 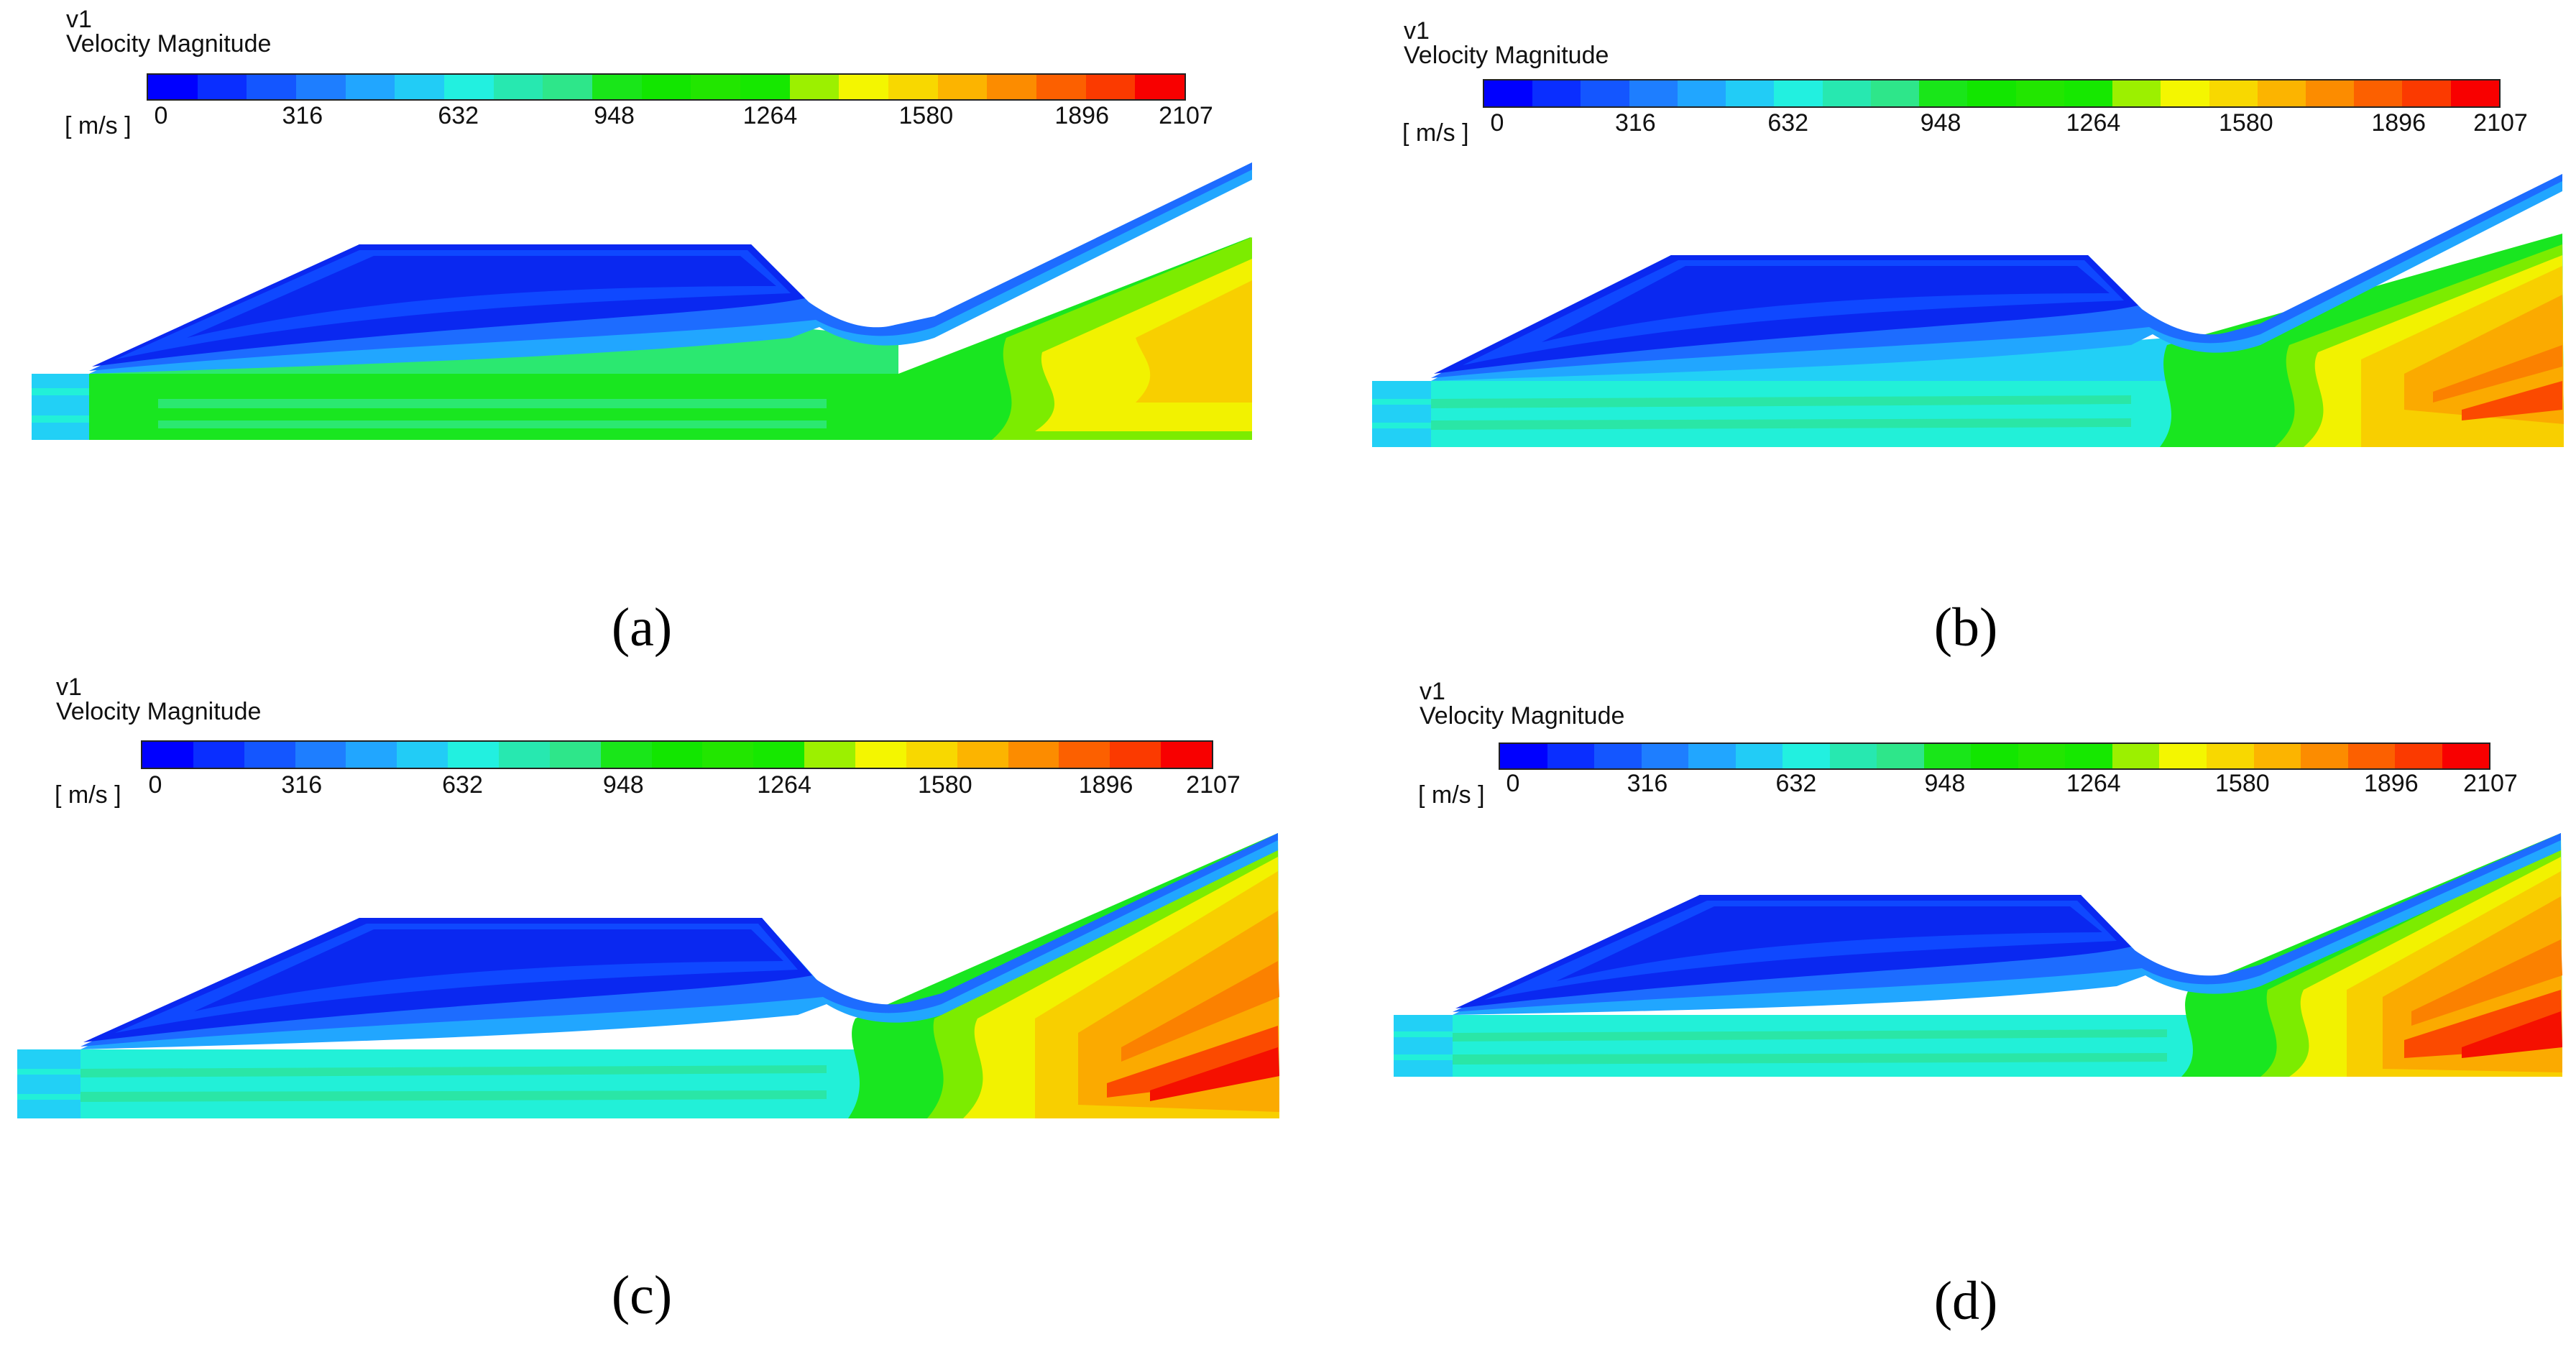 What do you see at coordinates (1965, 1301) in the screenshot?
I see `panel-caption: (d)` at bounding box center [1965, 1301].